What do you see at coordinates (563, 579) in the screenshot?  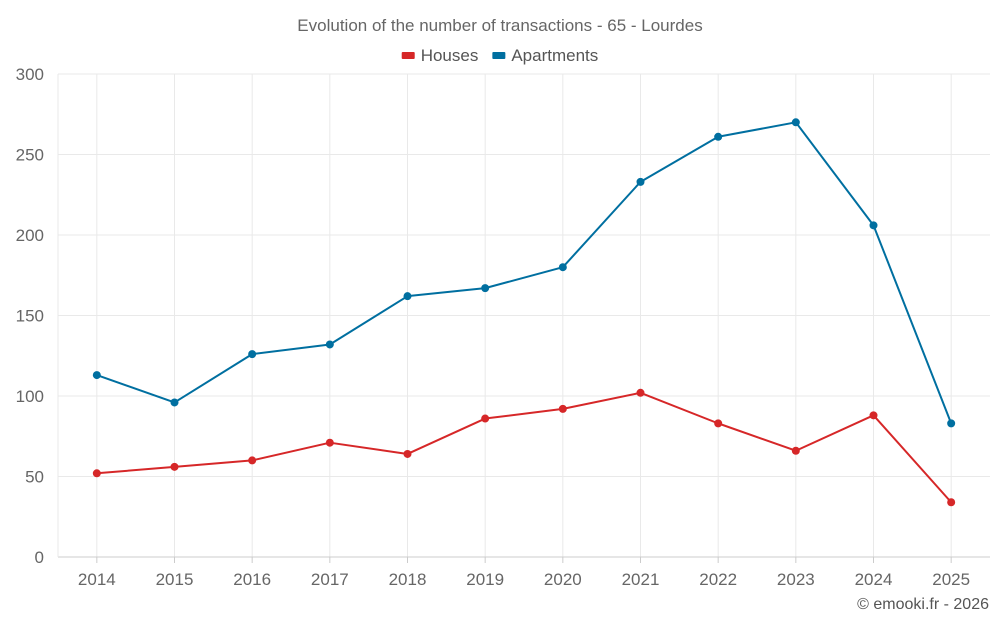 I see `x-tick-label: 2020` at bounding box center [563, 579].